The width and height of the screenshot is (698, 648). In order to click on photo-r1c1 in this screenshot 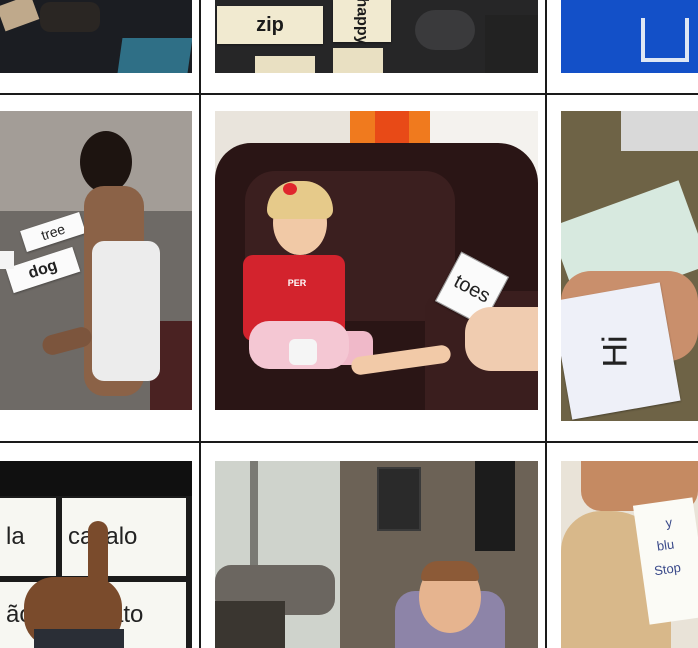, I will do `click(96, 36)`.